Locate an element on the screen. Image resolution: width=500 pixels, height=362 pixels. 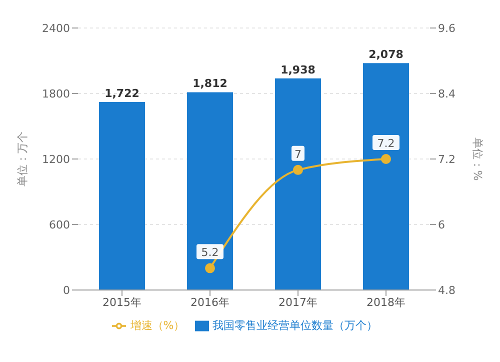
y2-tick-label: 6 is located at coordinates (441, 225).